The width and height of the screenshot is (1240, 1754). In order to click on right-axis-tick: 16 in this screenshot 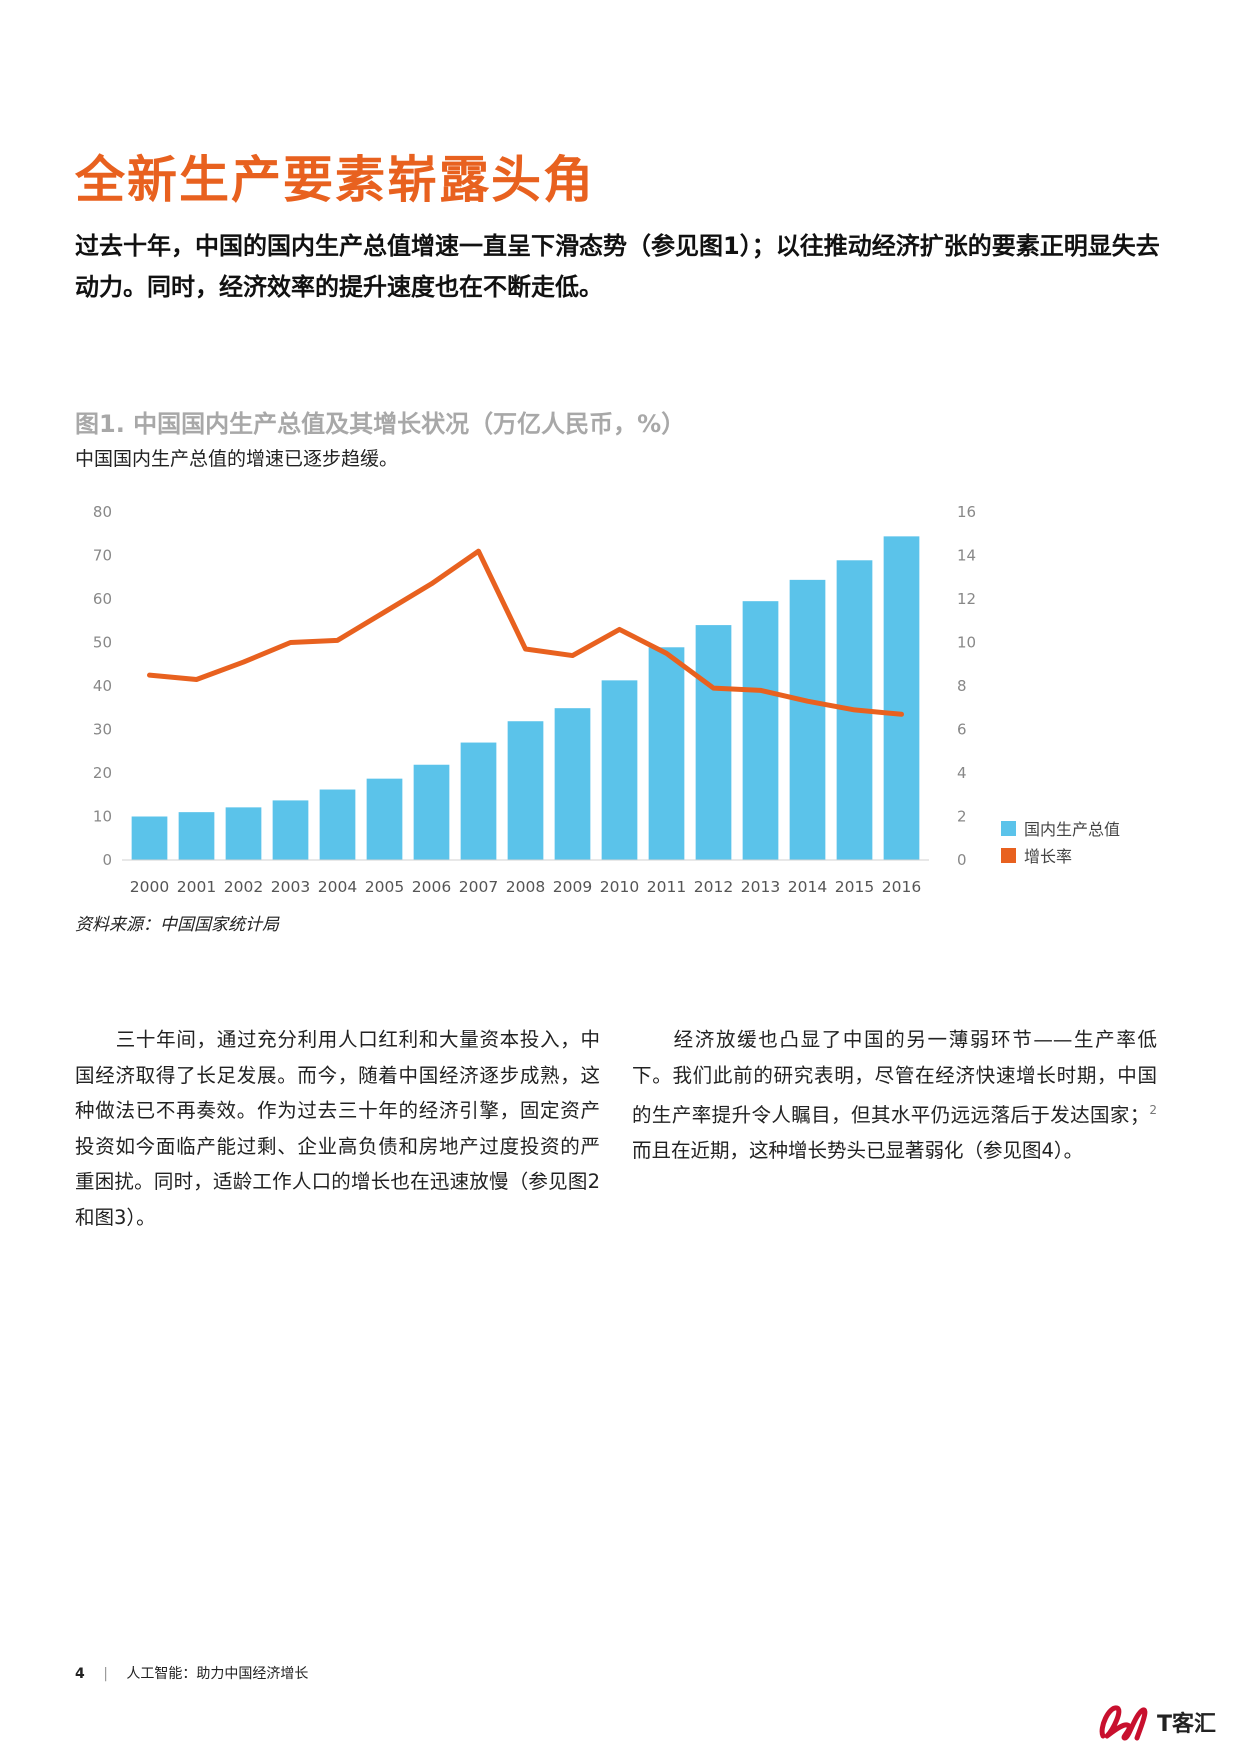, I will do `click(966, 512)`.